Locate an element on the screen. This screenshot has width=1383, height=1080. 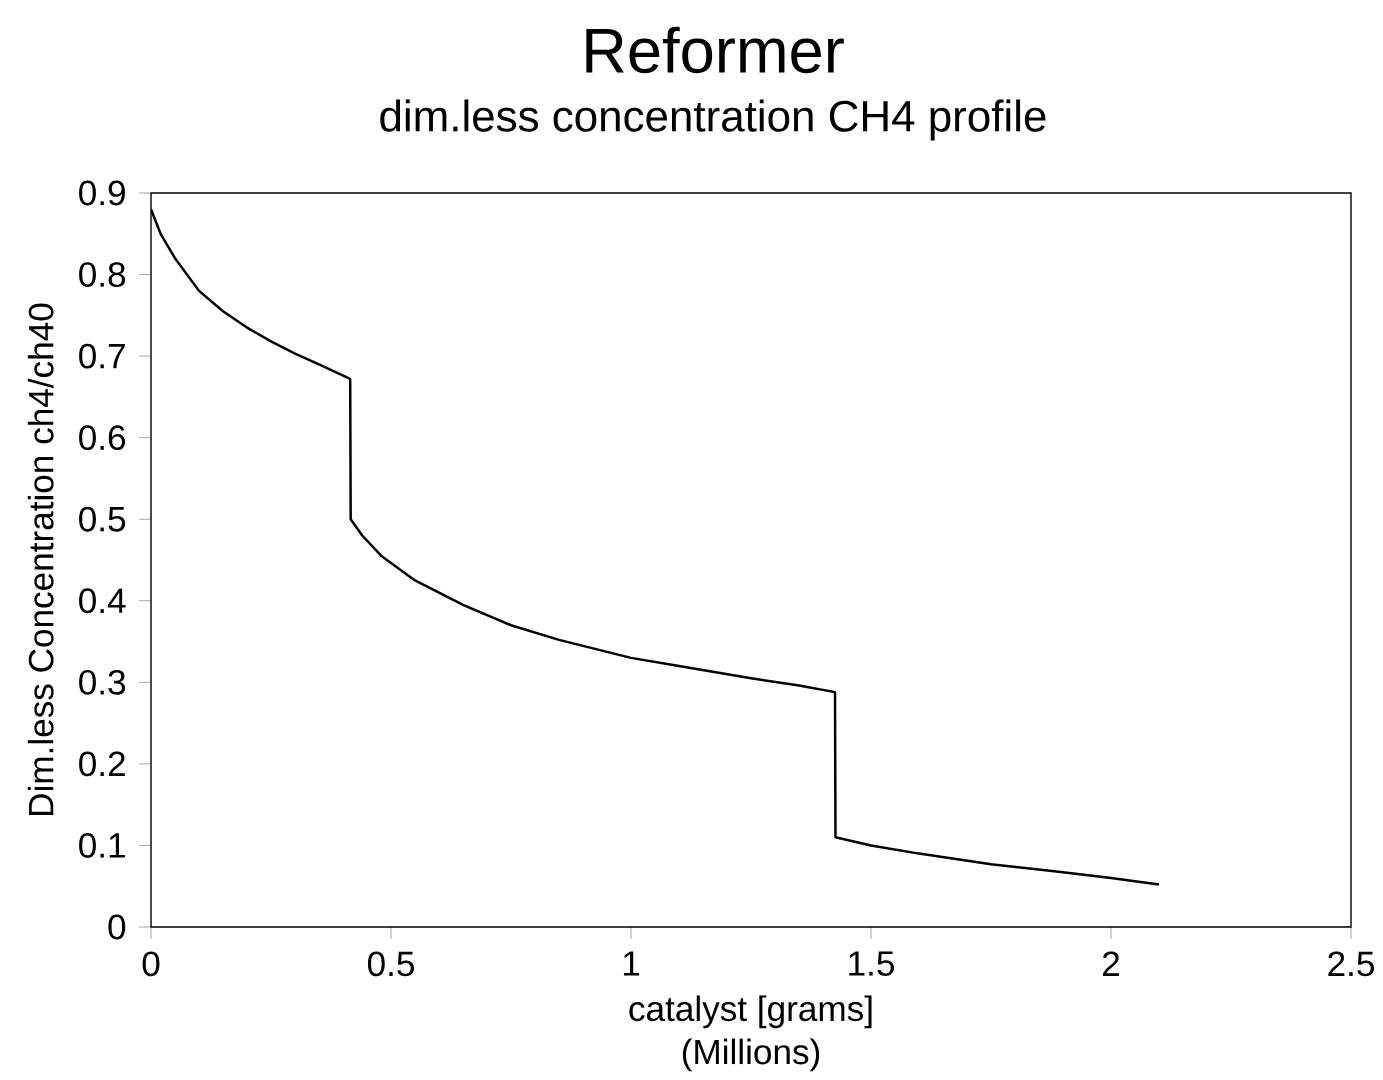
x-tick-label: 0.5 is located at coordinates (390, 964).